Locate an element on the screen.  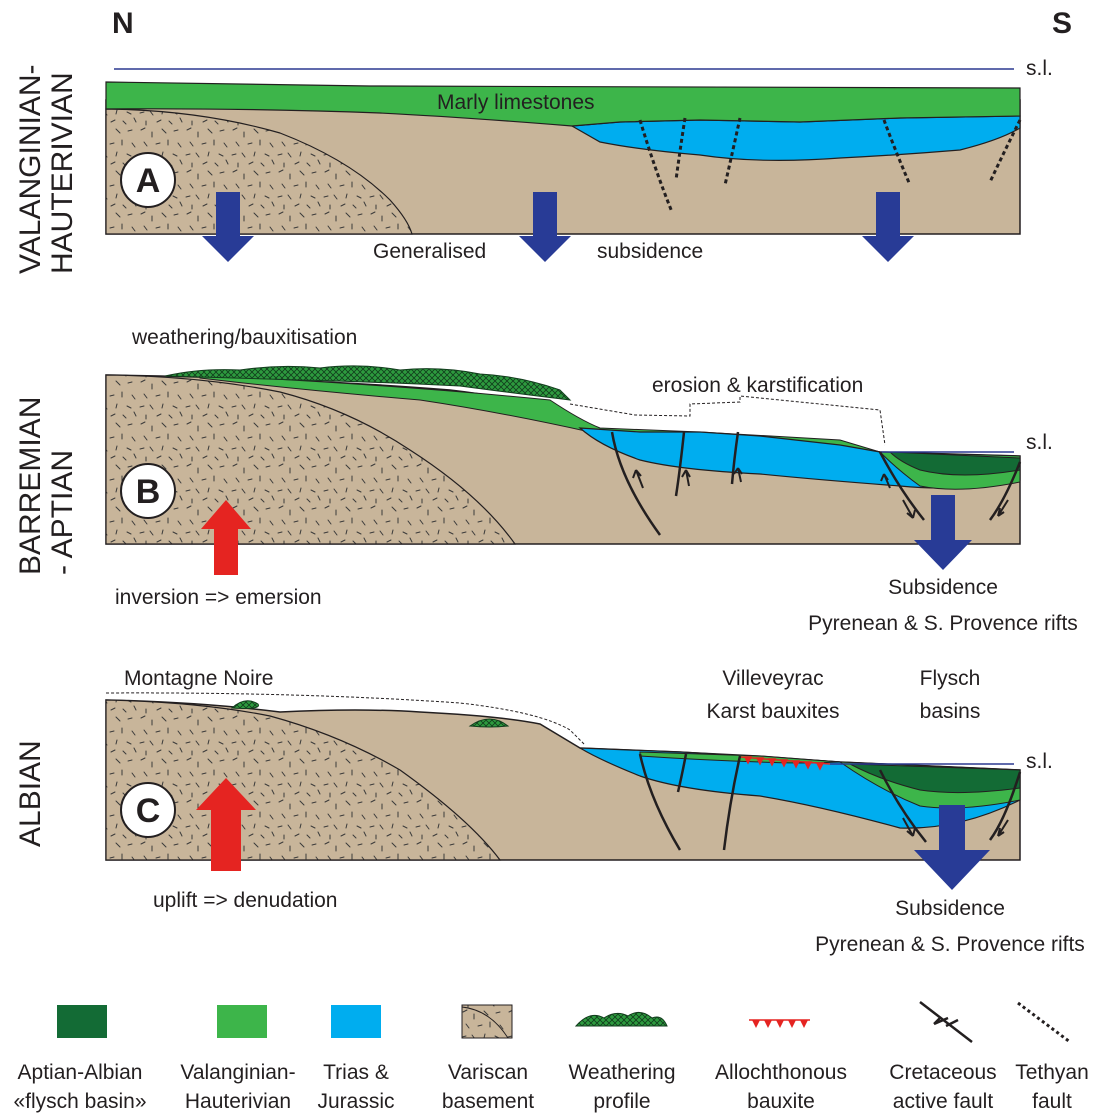
rifts-c-label: Pyrenean & S. Provence rifts is located at coordinates (950, 944).